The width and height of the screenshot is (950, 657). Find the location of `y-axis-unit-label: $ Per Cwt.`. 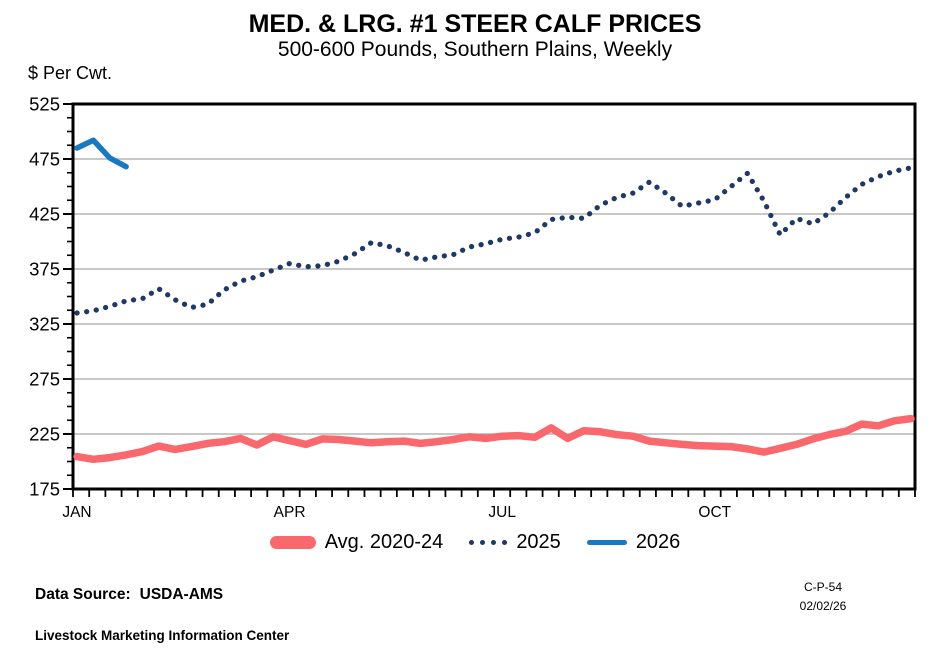

y-axis-unit-label: $ Per Cwt. is located at coordinates (70, 73).